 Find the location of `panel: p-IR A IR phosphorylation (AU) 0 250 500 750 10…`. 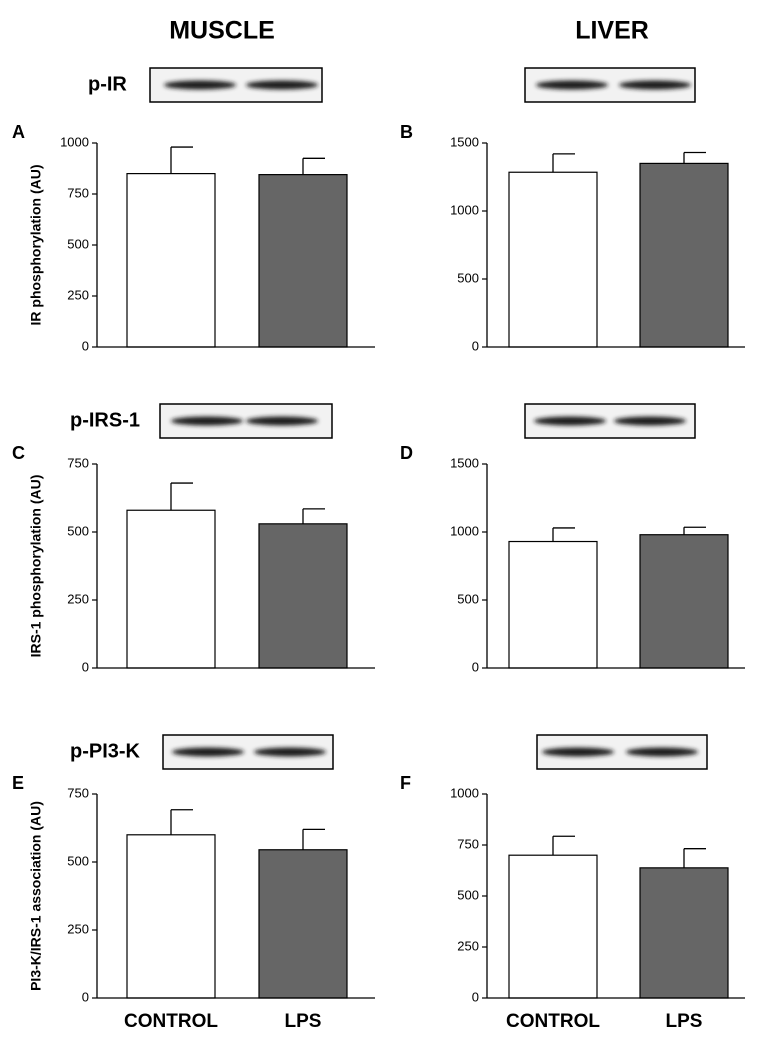

panel: p-IR A IR phosphorylation (AU) 0 250 500 750 10… is located at coordinates (193, 210).